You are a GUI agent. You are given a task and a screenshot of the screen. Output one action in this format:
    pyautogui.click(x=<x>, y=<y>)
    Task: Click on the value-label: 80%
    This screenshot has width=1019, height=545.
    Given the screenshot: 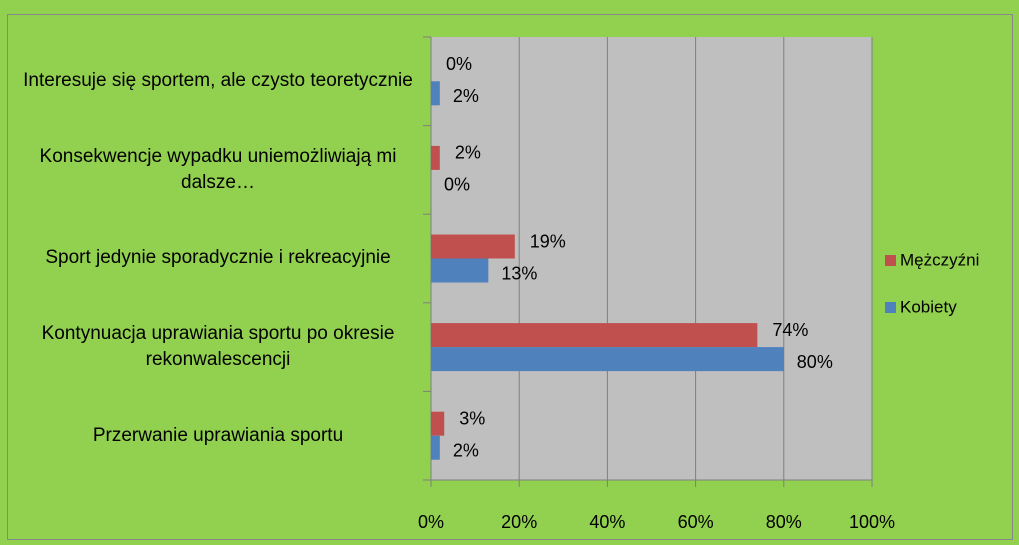 What is the action you would take?
    pyautogui.click(x=815, y=362)
    